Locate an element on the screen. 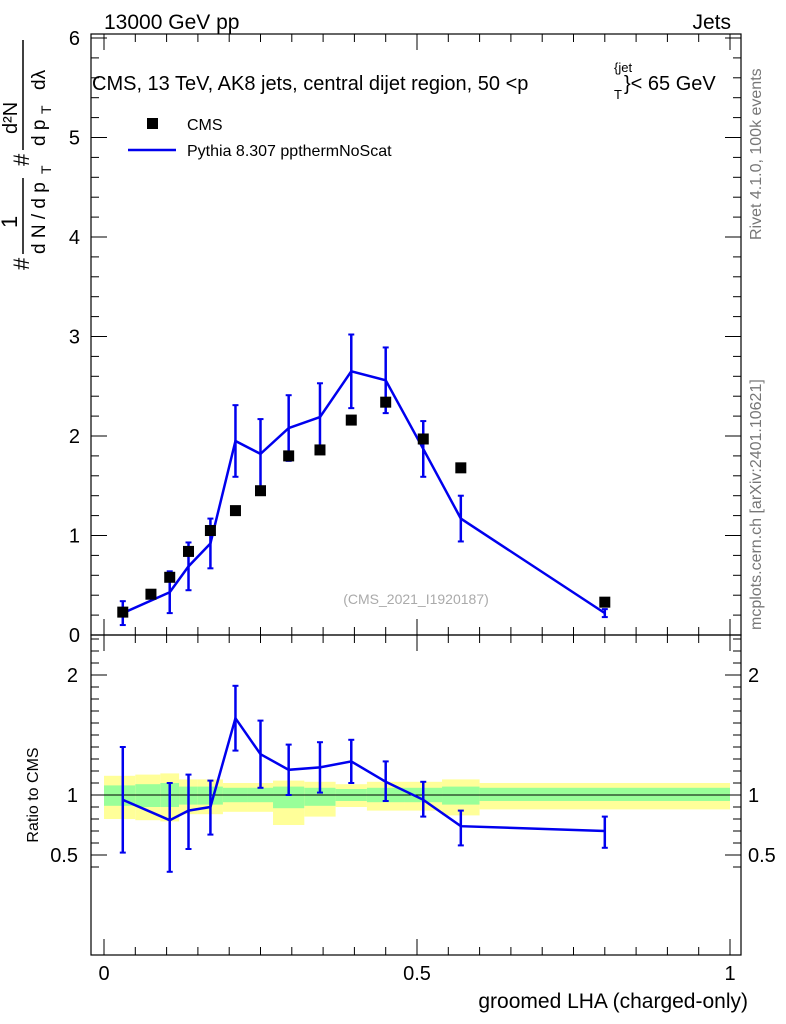  main-ytick-label: 2 is located at coordinates (74, 437).